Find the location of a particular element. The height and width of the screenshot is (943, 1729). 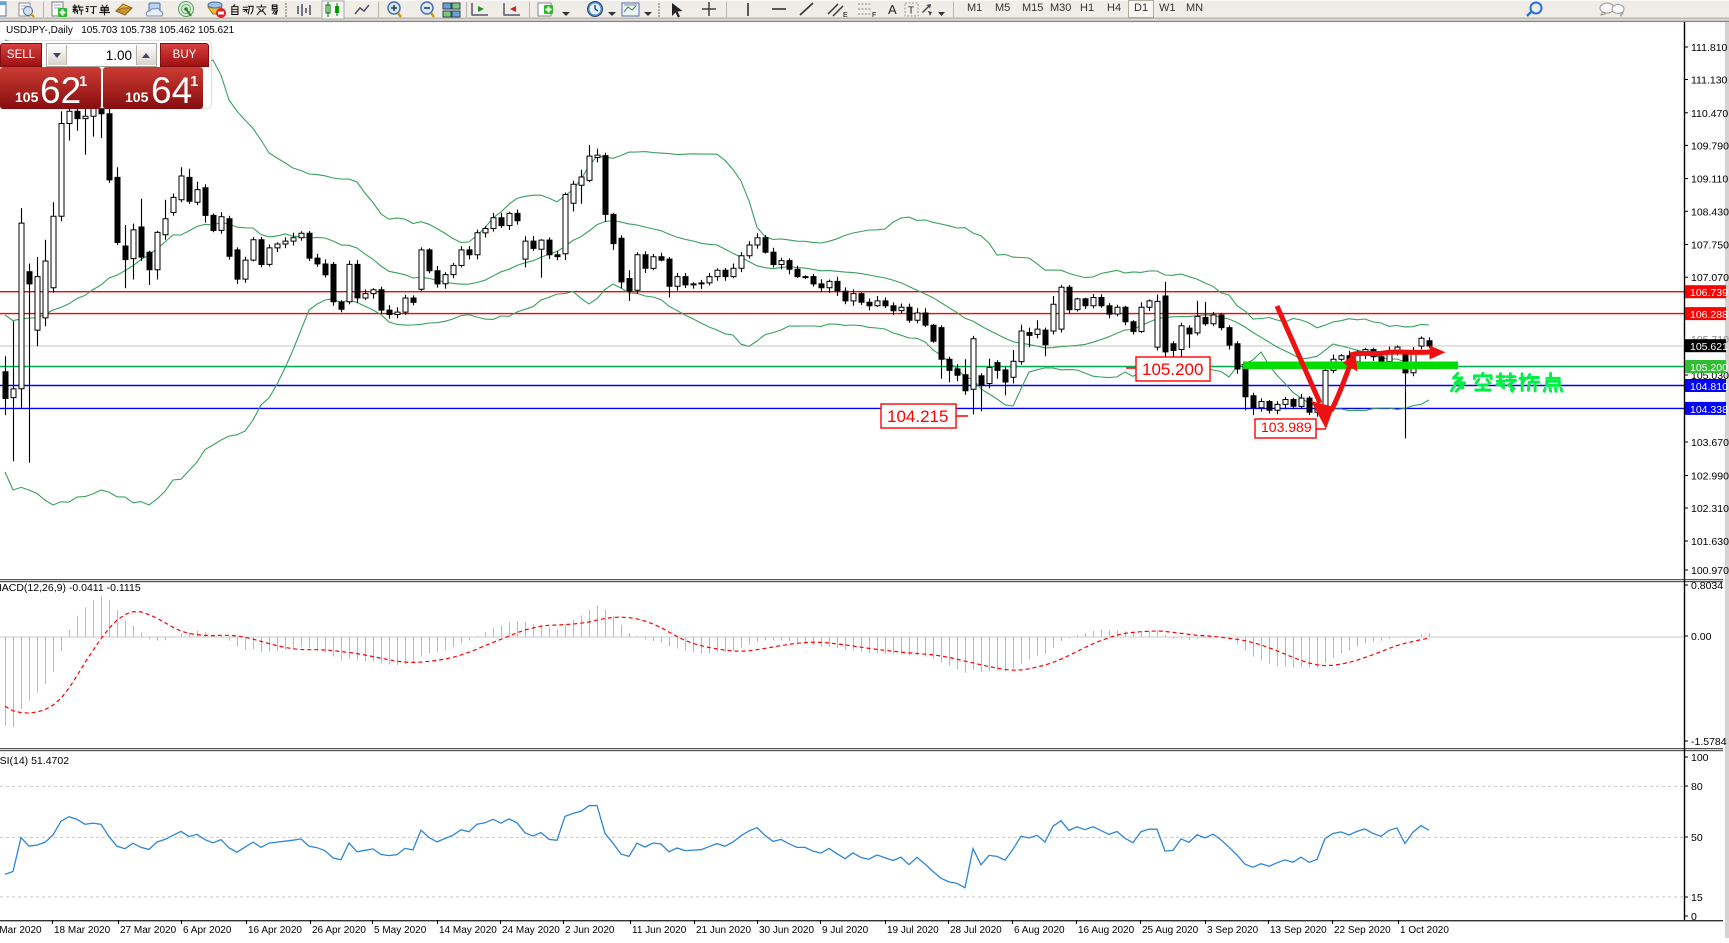

svg-text: 103.989 is located at coordinates (1286, 427).